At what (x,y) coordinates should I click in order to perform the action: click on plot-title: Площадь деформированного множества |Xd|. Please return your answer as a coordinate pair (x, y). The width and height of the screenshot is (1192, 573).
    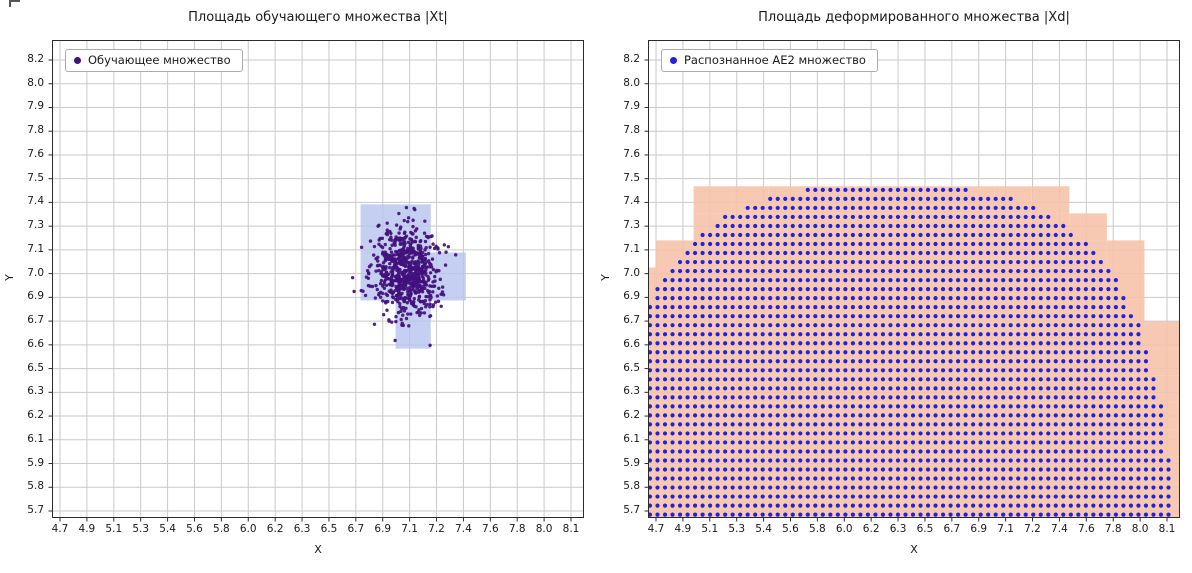
    Looking at the image, I should click on (914, 17).